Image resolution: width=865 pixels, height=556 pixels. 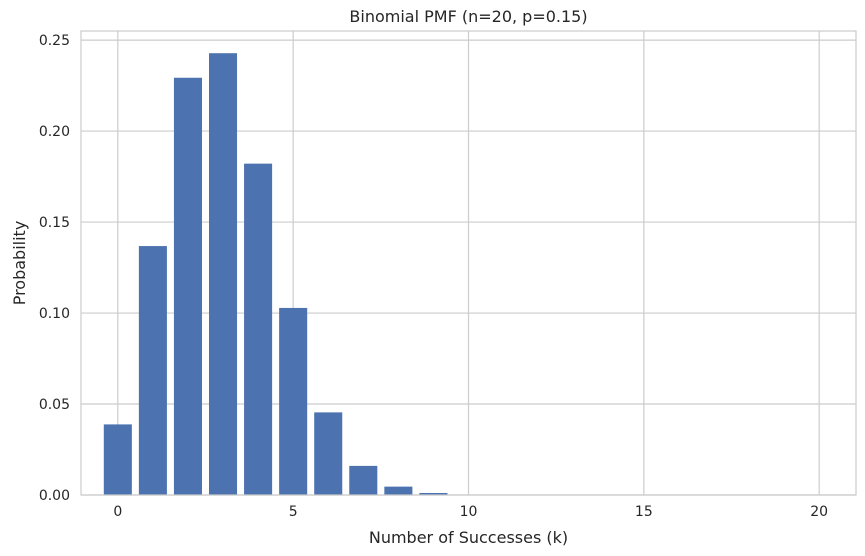 I want to click on x-axis-label: Number of Successes (k), so click(x=468, y=537).